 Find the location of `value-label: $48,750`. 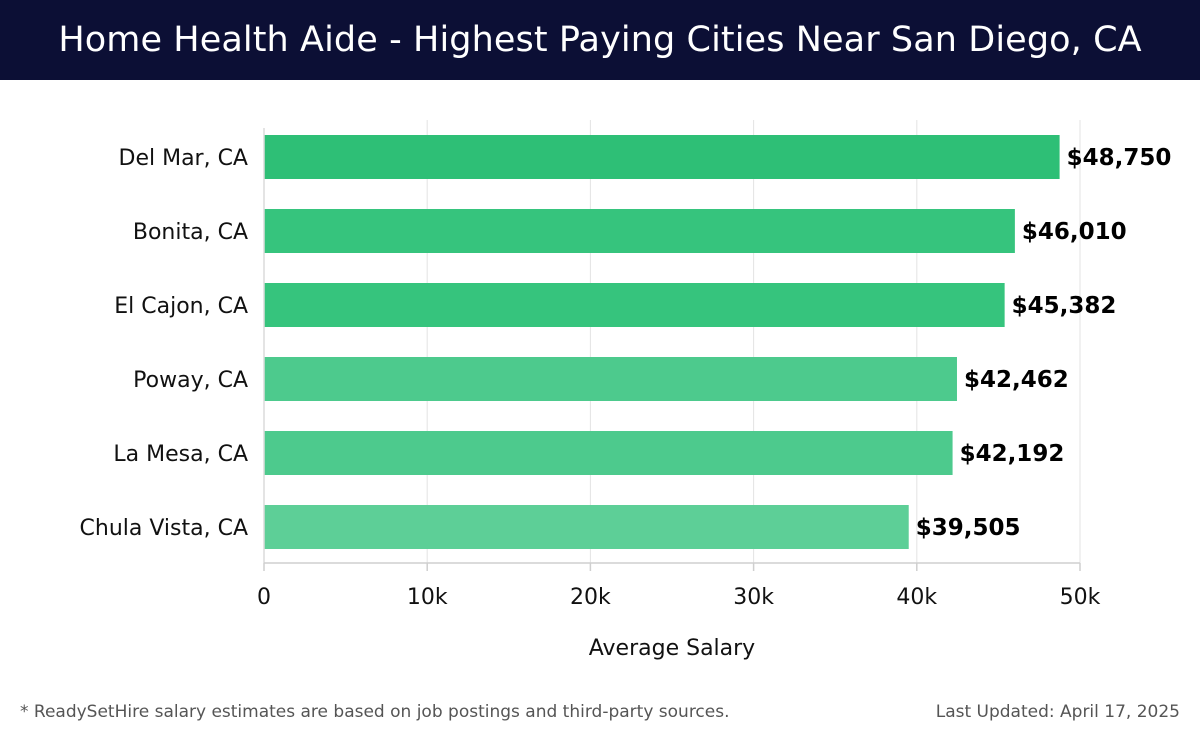

value-label: $48,750 is located at coordinates (1119, 158).